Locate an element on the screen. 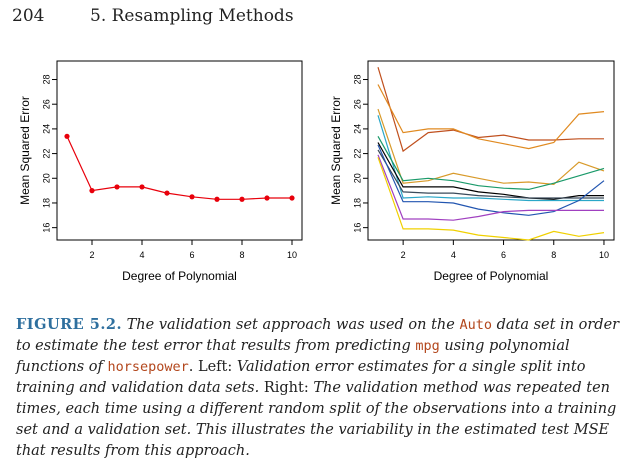 This screenshot has width=644, height=464. code-mpg: mpg is located at coordinates (427, 346).